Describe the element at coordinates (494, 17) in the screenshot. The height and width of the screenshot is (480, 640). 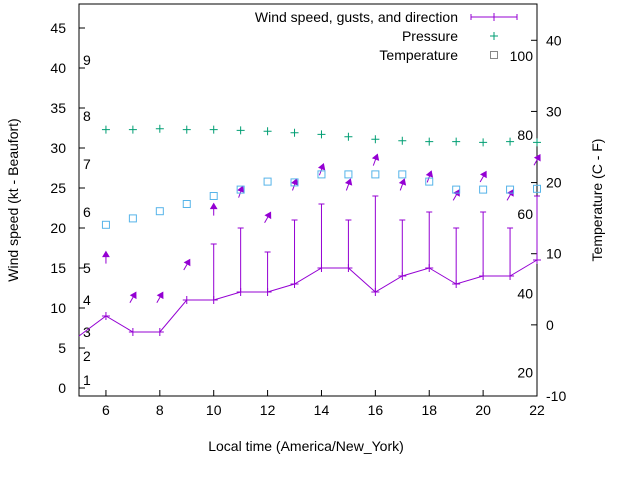
I see `legend-sample-wind` at that location.